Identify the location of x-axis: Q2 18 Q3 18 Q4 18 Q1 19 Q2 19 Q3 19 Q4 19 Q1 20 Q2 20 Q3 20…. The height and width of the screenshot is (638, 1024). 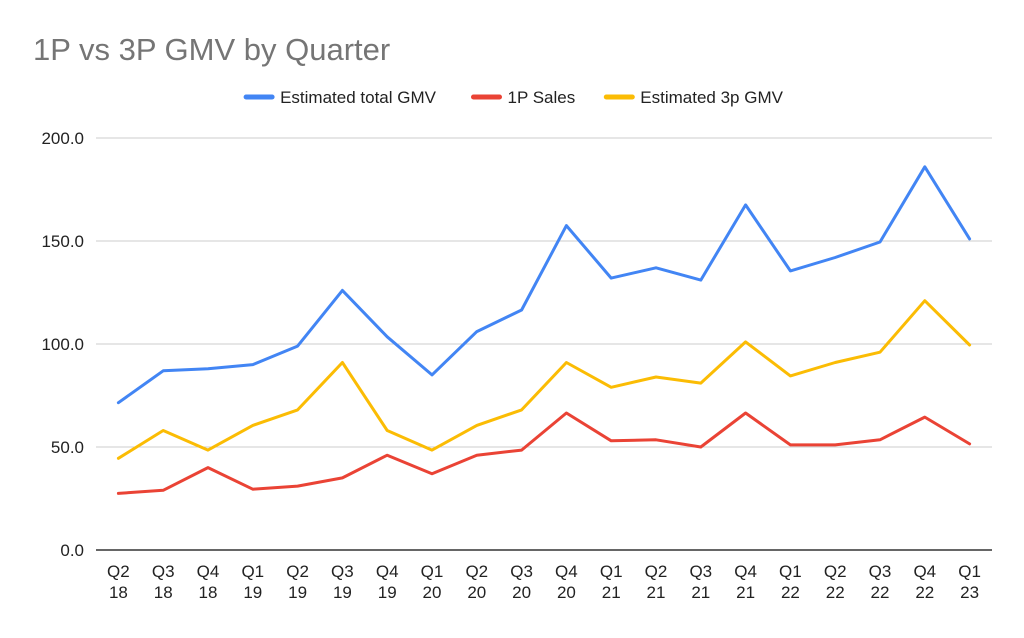
(544, 582).